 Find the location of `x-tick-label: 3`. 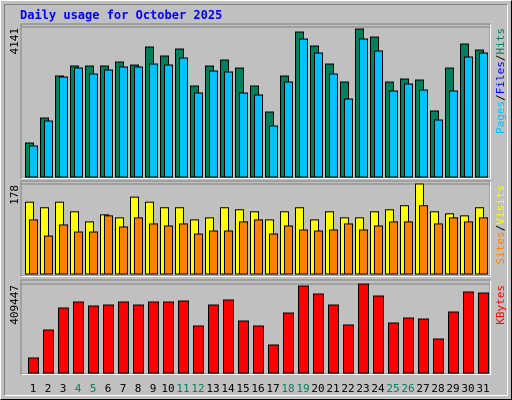

x-tick-label: 3 is located at coordinates (63, 388).